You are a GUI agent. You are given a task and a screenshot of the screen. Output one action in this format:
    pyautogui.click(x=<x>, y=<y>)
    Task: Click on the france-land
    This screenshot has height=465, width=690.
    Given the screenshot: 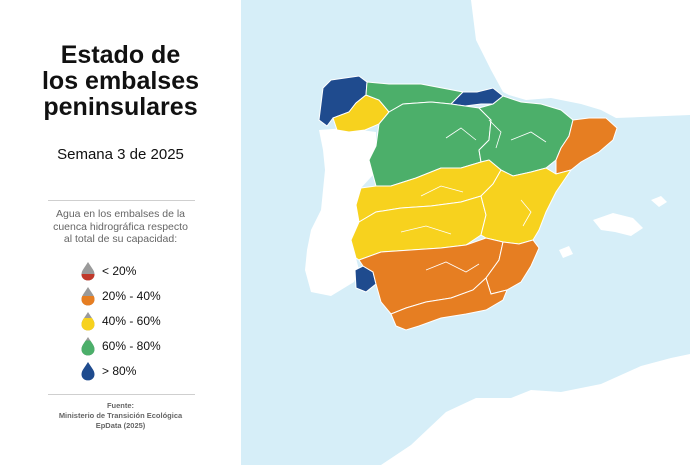 What is the action you would take?
    pyautogui.click(x=580, y=59)
    